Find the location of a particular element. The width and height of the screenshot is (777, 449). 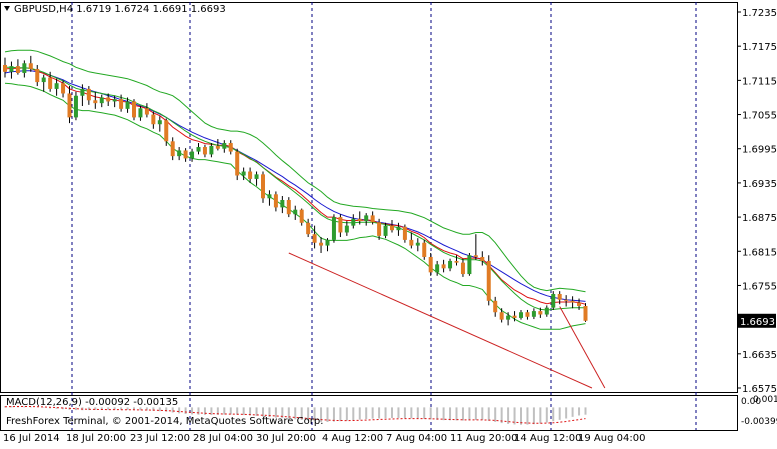

current-price-tag is located at coordinates (757, 320).